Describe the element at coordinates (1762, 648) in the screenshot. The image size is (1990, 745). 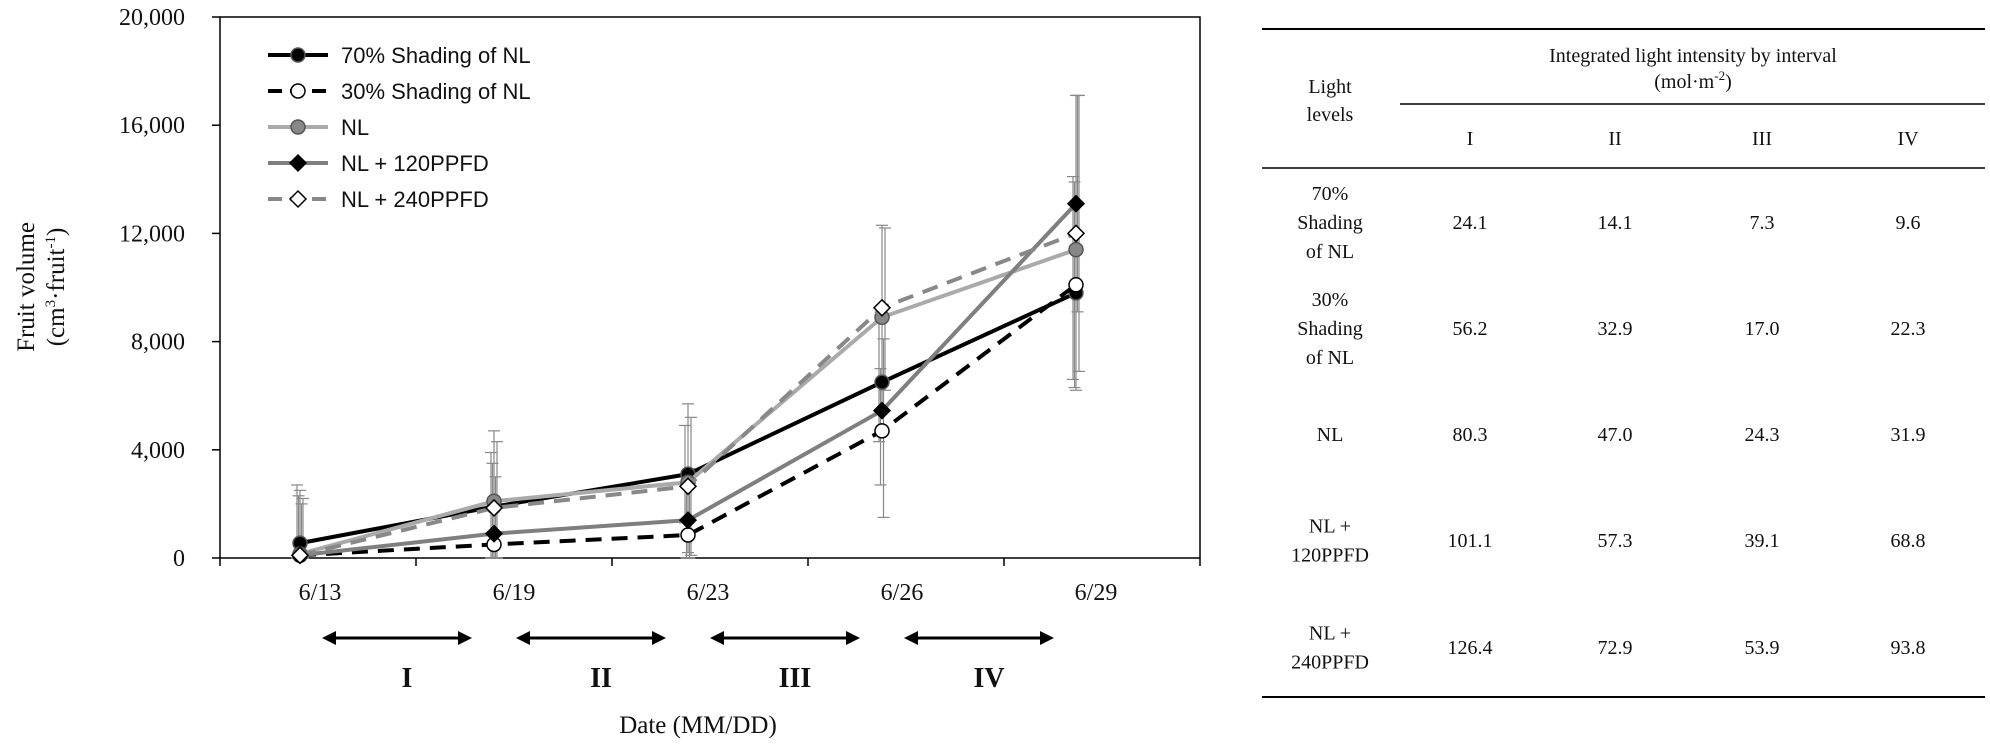
I see `table-cell: 53.9` at that location.